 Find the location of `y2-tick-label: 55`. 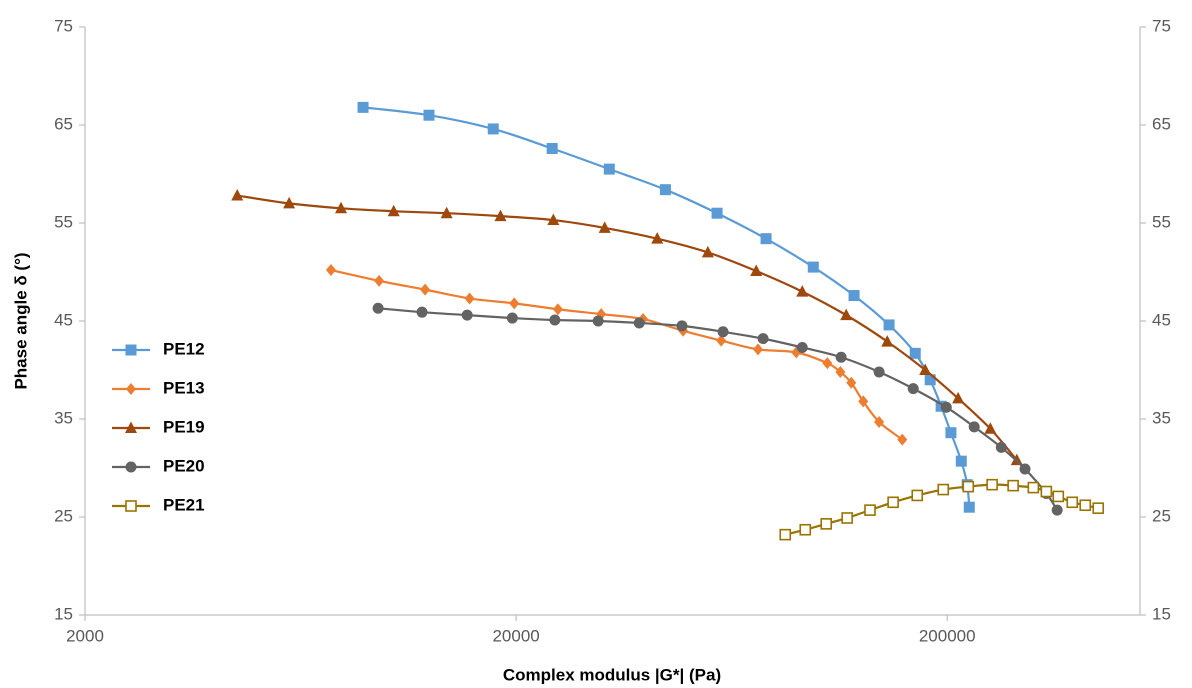

y2-tick-label: 55 is located at coordinates (1161, 221).